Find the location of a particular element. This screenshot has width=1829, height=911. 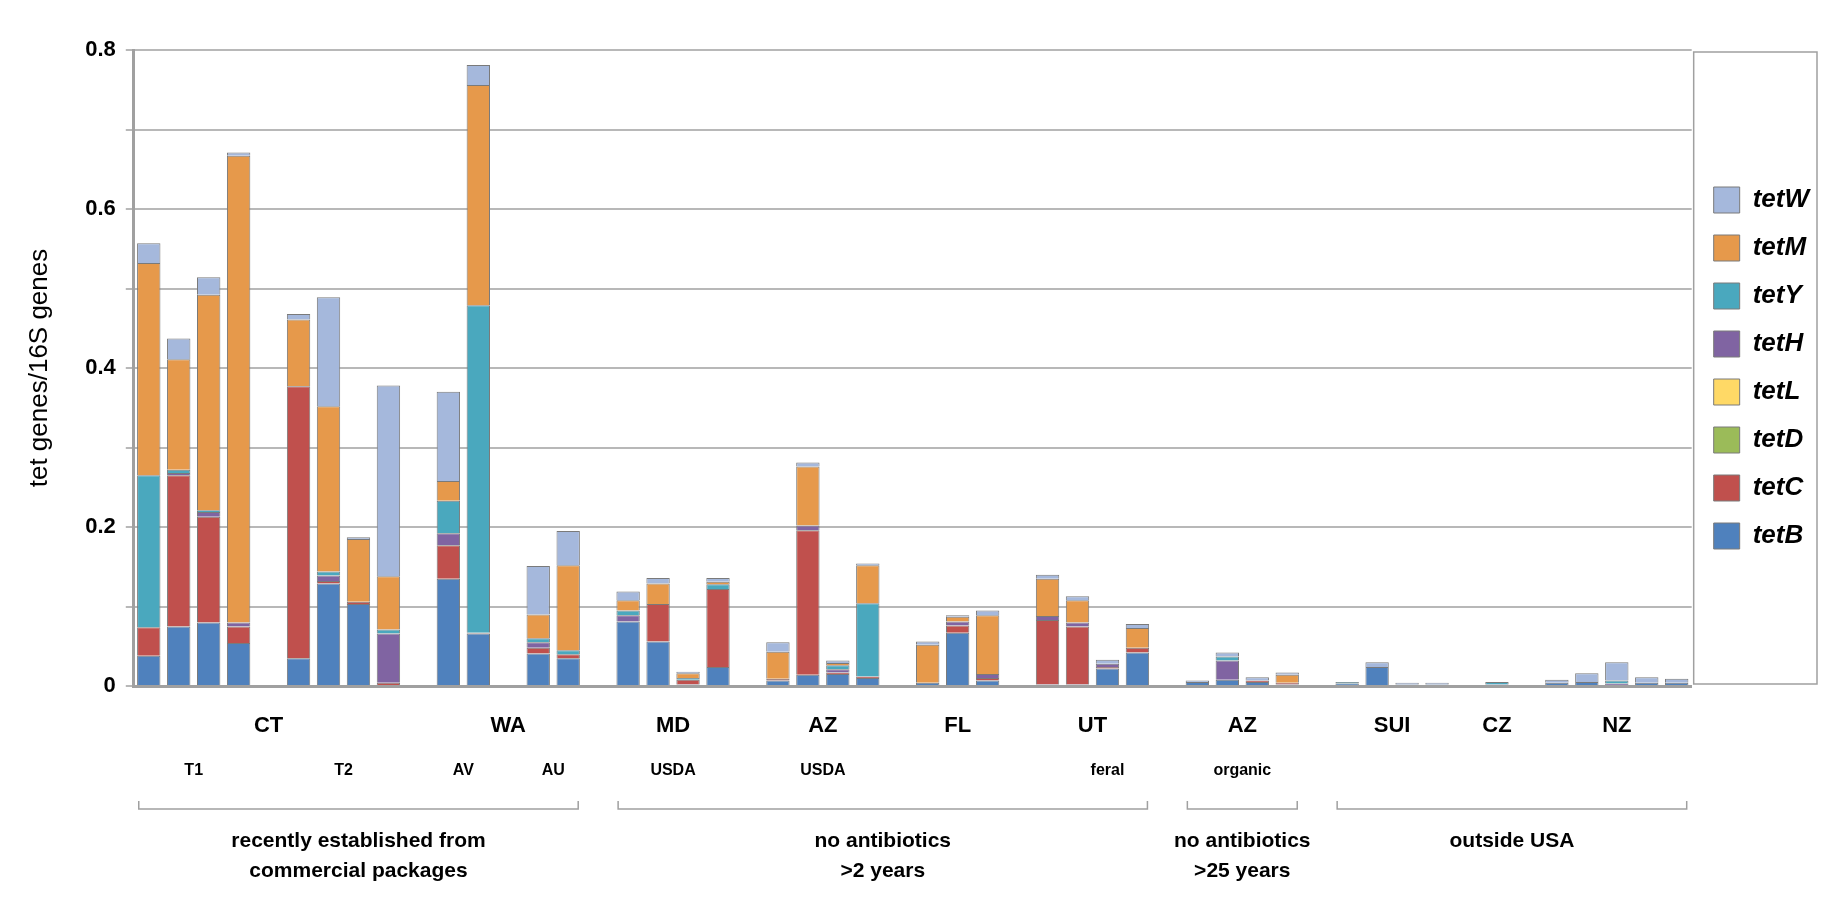

legend-label: tetH is located at coordinates (1778, 342).